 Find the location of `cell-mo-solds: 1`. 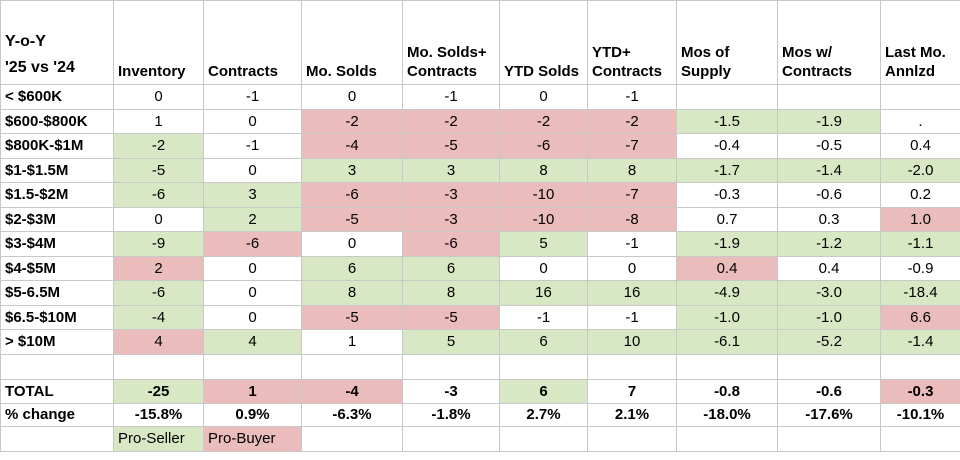

cell-mo-solds: 1 is located at coordinates (352, 342).